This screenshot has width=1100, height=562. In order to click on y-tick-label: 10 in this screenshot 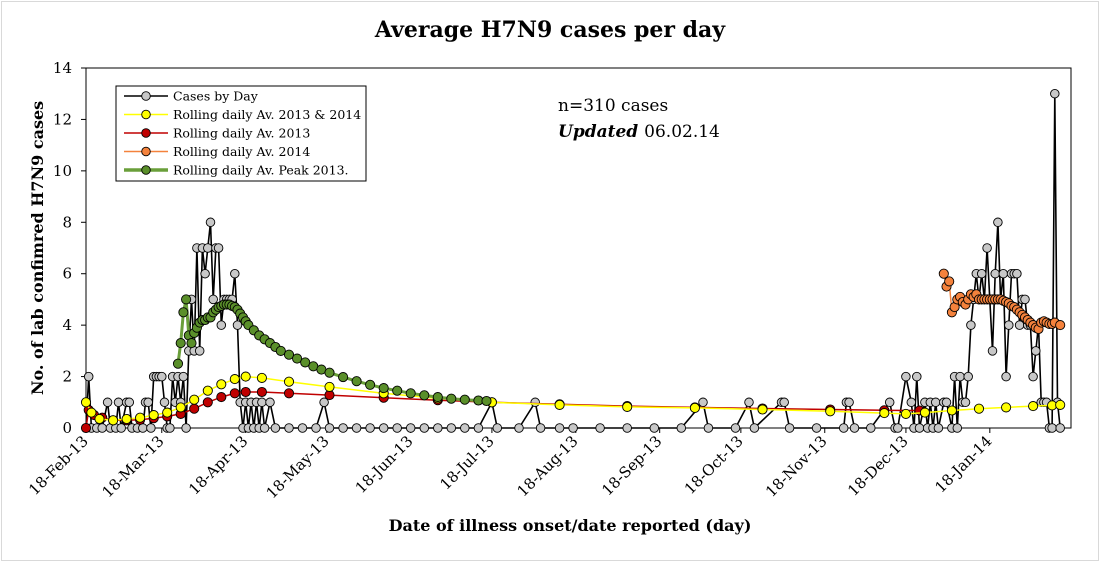, I will do `click(62, 171)`.